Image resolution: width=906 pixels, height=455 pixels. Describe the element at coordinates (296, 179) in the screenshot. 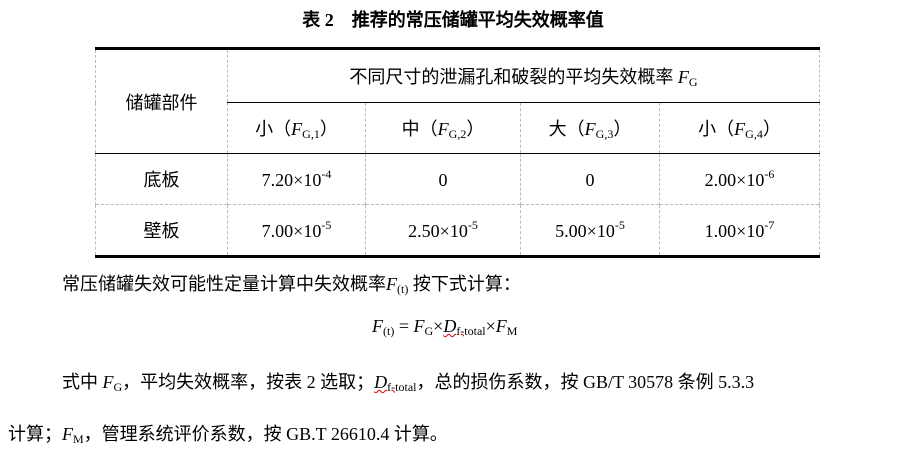

I see `table-cell: 7.20×10⁻⁴` at that location.